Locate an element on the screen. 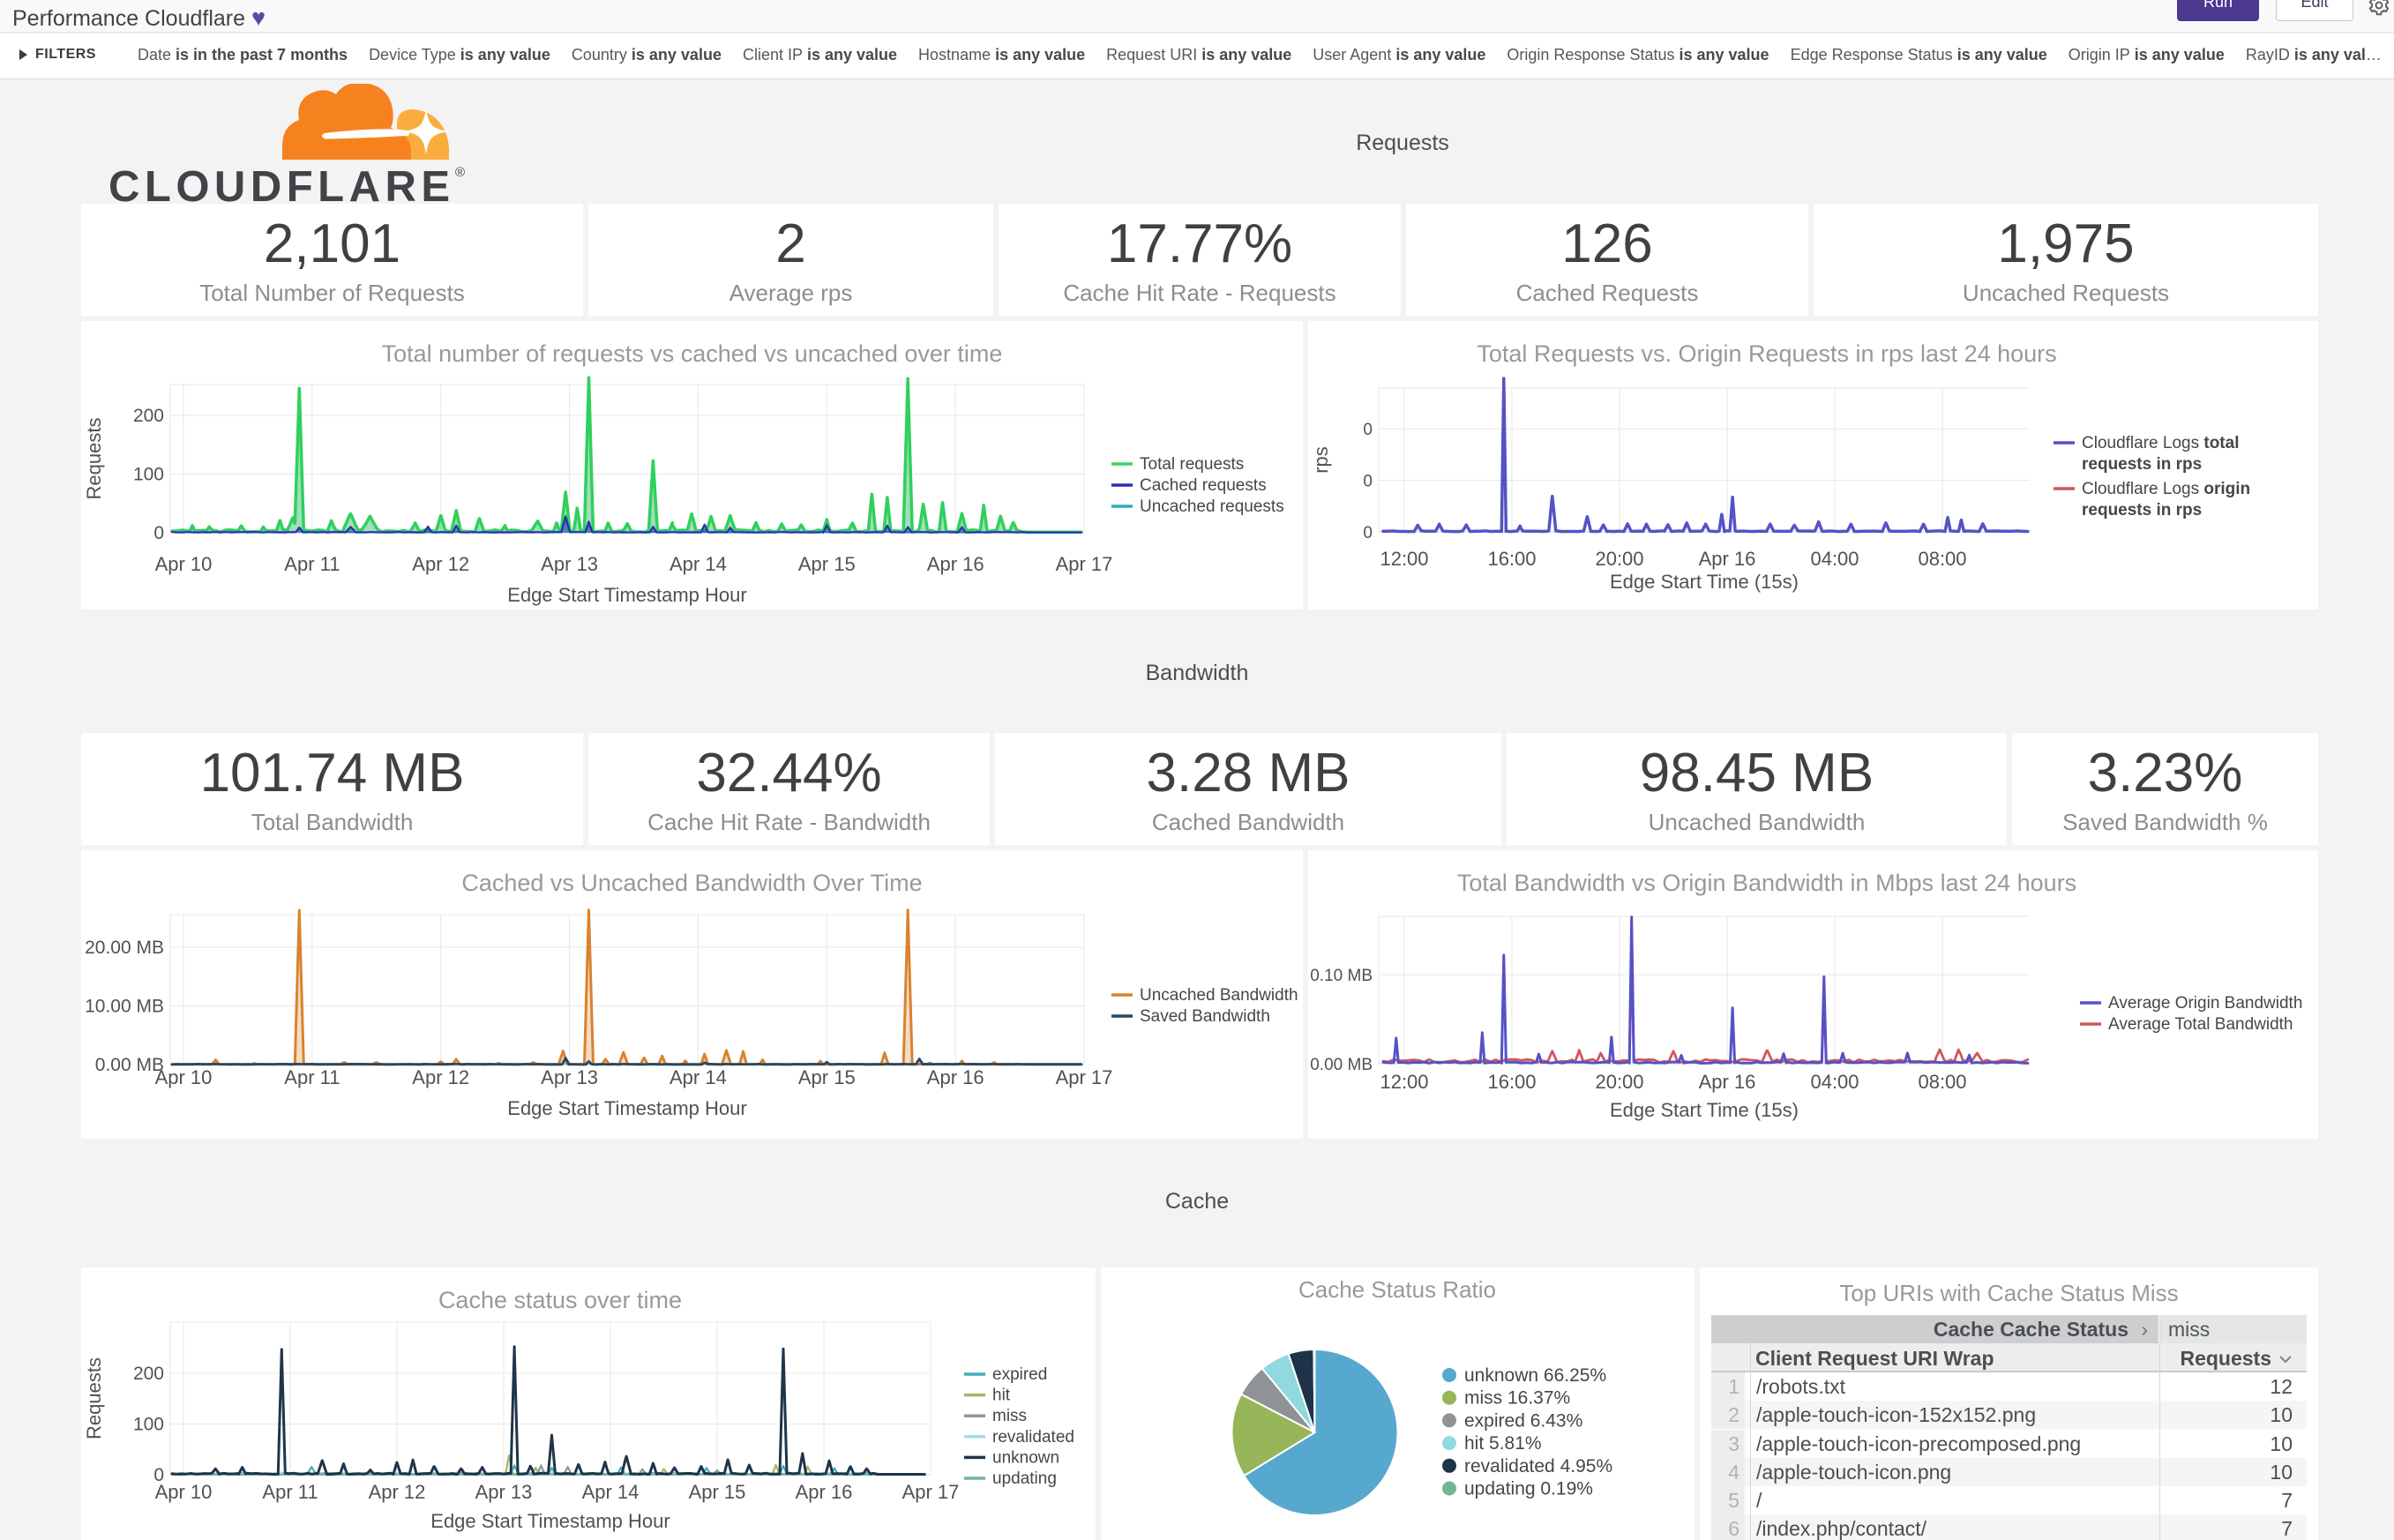 The width and height of the screenshot is (2394, 1540). svg-text: unknown 66.25% is located at coordinates (1535, 1375).